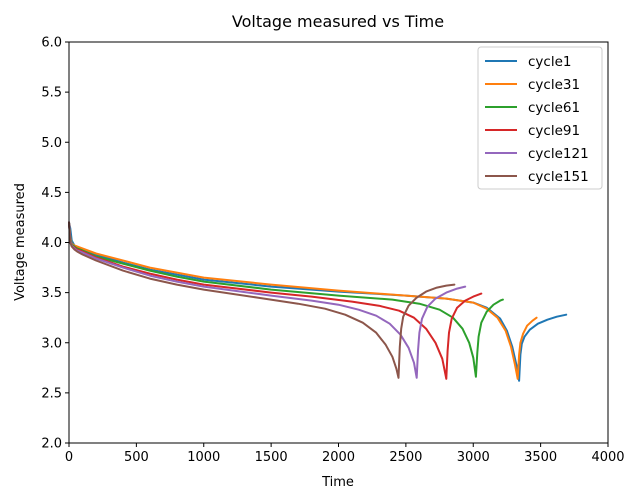  Describe the element at coordinates (607, 457) in the screenshot. I see `x-tick-label: 4000` at that location.